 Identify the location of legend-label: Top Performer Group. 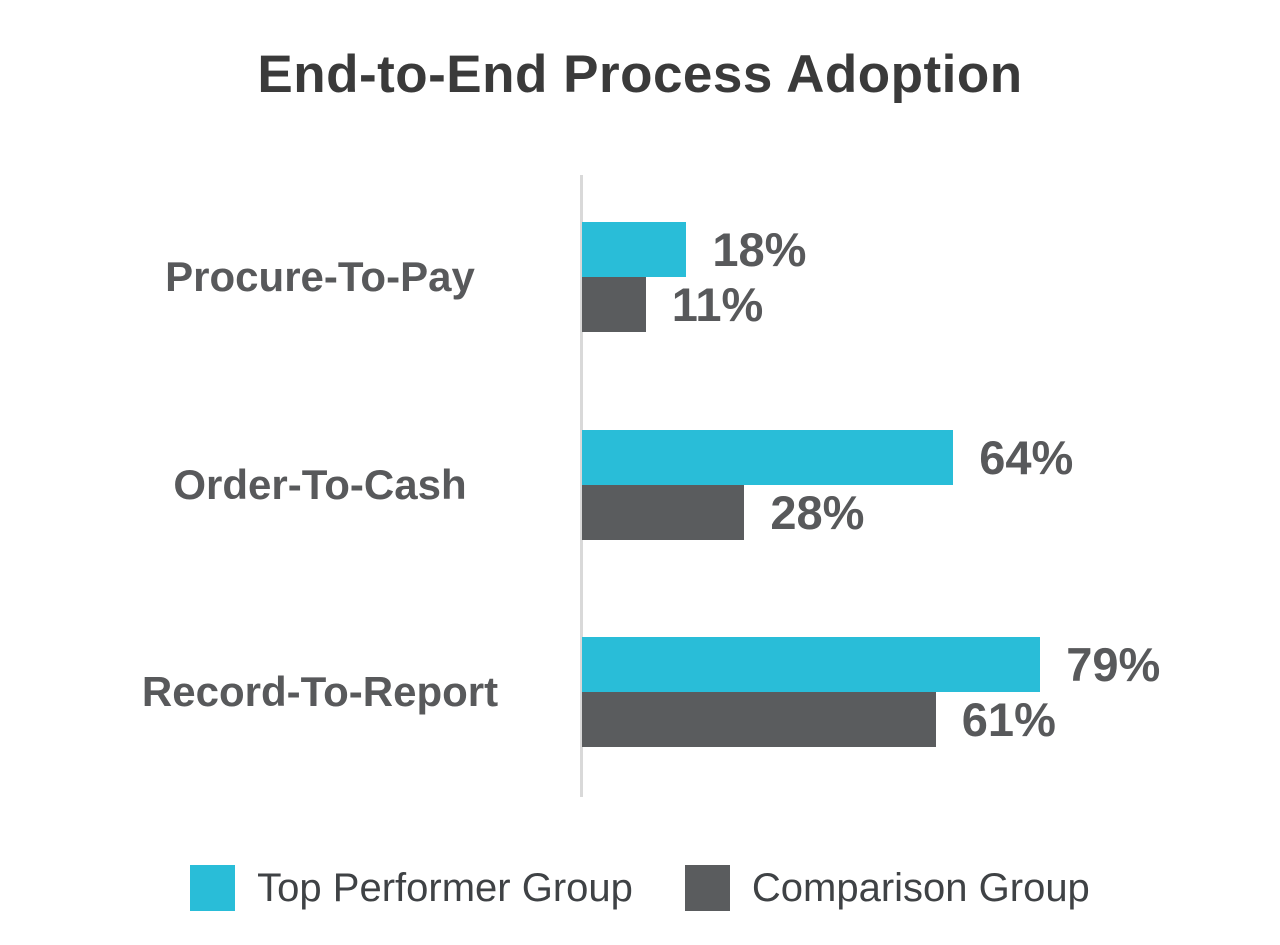
(445, 887).